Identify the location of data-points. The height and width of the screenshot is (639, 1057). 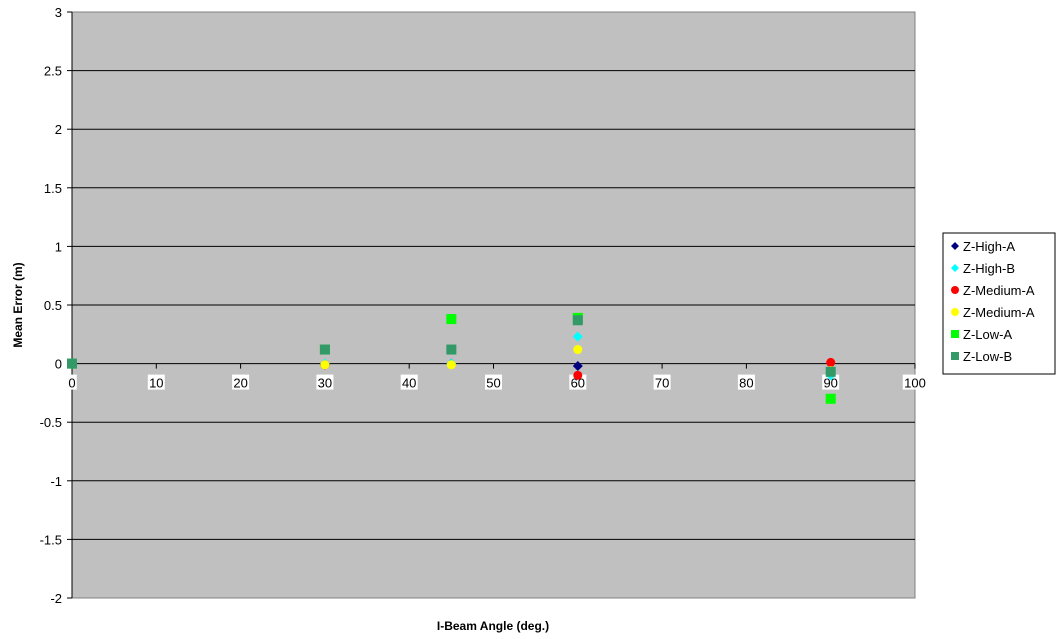
(451, 358).